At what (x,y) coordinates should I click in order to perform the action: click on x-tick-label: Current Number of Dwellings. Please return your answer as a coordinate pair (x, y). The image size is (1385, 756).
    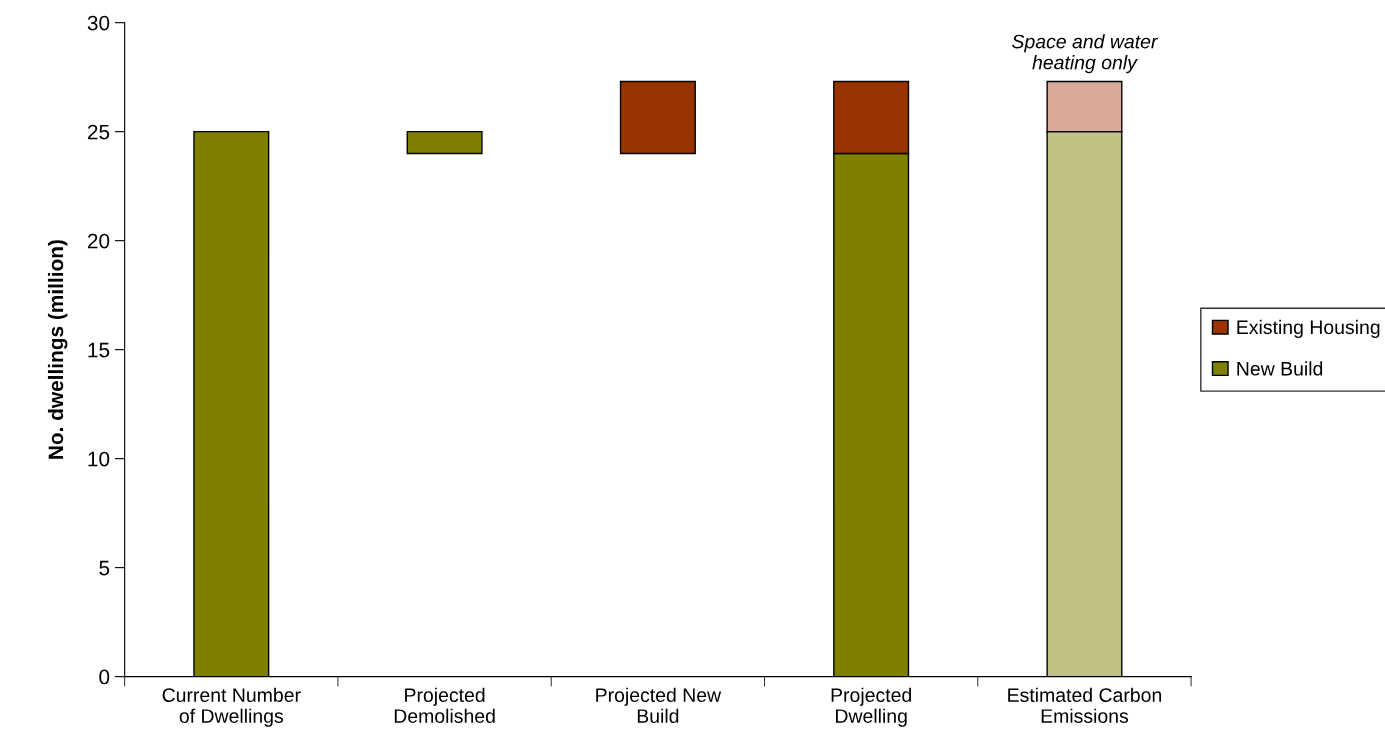
    Looking at the image, I should click on (231, 707).